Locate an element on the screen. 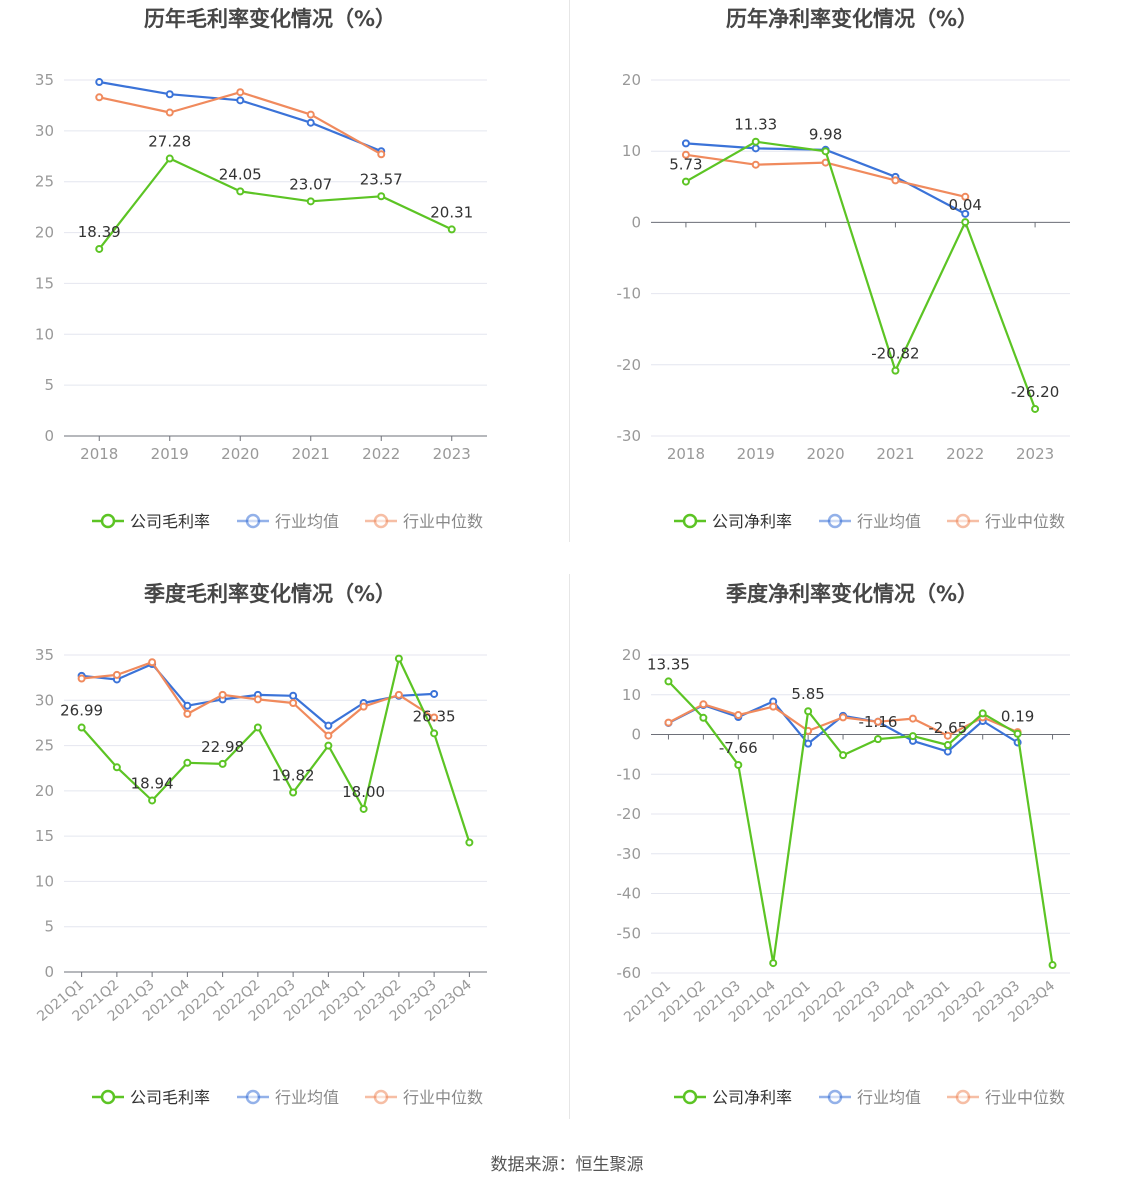 The height and width of the screenshot is (1188, 1134). chart-title: 历年毛利率变化情况（%） is located at coordinates (270, 19).